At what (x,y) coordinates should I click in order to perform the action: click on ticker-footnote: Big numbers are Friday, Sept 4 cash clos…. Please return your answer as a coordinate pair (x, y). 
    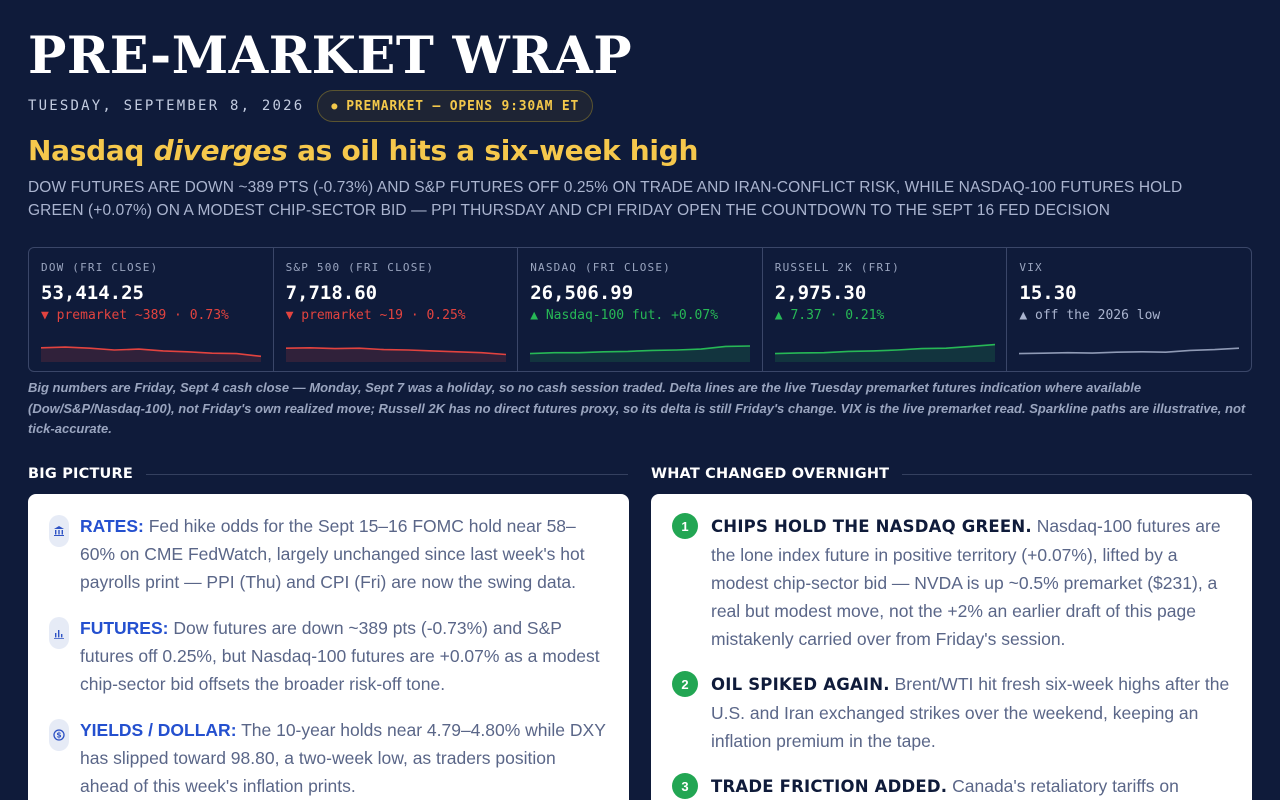
    Looking at the image, I should click on (637, 408).